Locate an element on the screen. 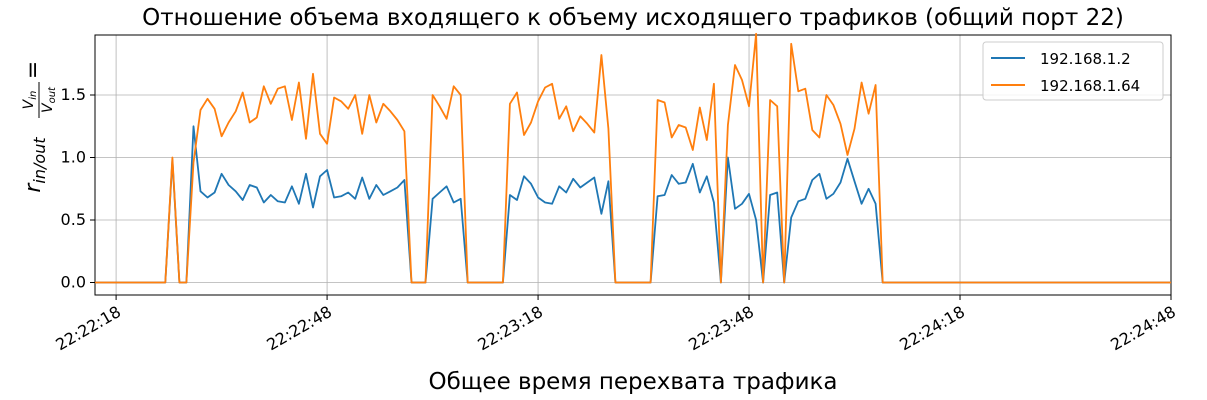 The width and height of the screenshot is (1207, 400). y-axis: 0.0 0.5 1.0 1.5 is located at coordinates (78, 188).